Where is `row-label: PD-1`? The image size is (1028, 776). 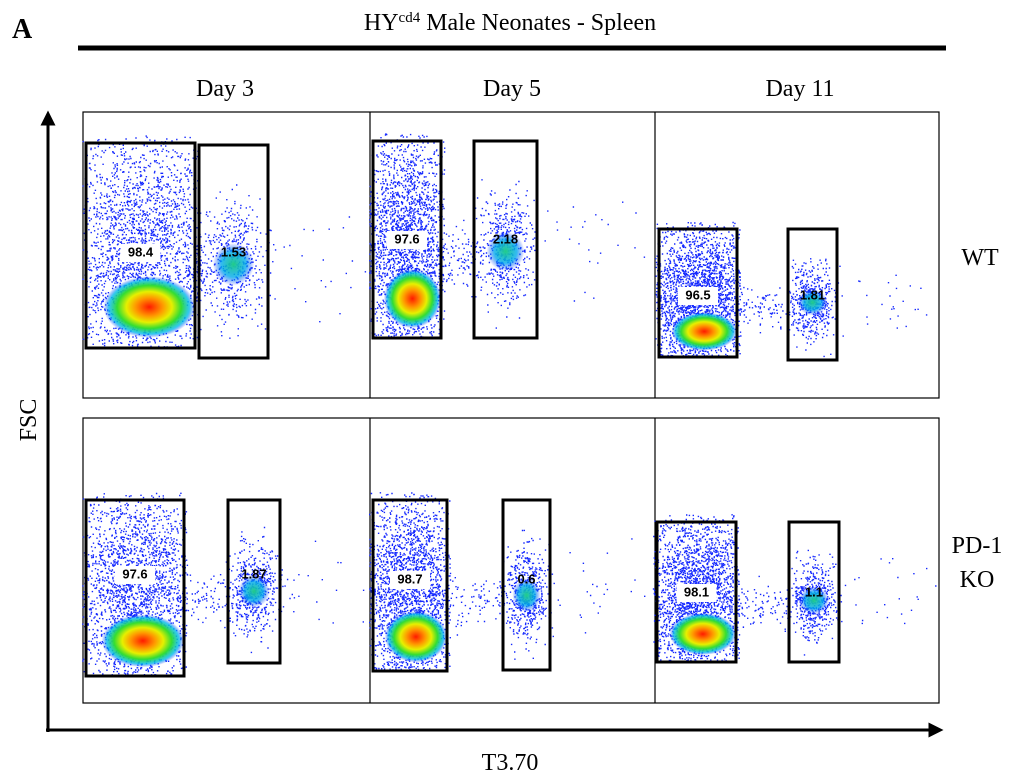 row-label: PD-1 is located at coordinates (977, 546).